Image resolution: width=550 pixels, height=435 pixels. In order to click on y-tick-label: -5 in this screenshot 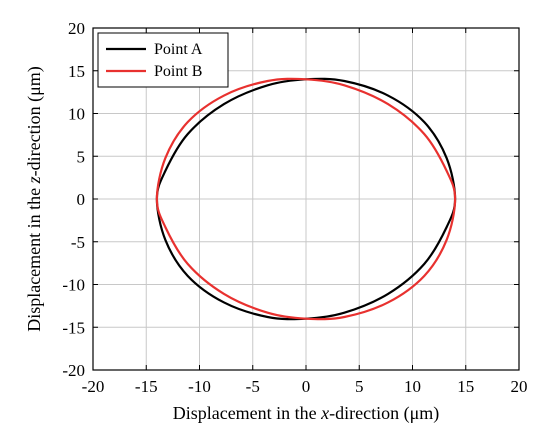, I will do `click(78, 242)`.